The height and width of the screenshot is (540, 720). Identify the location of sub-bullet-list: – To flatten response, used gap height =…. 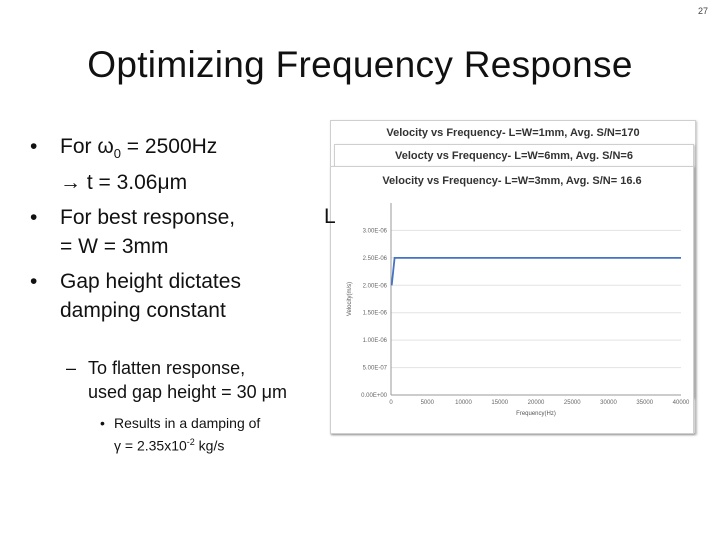
(195, 404).